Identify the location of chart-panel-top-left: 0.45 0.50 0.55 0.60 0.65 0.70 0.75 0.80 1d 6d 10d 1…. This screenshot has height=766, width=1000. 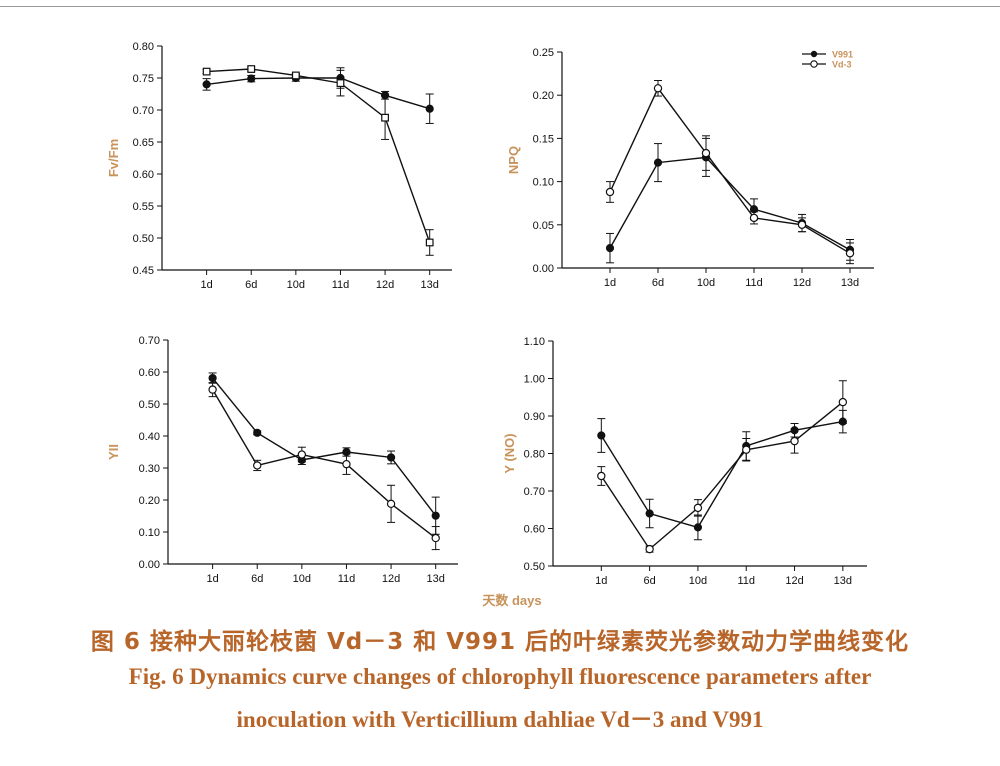
(279, 166).